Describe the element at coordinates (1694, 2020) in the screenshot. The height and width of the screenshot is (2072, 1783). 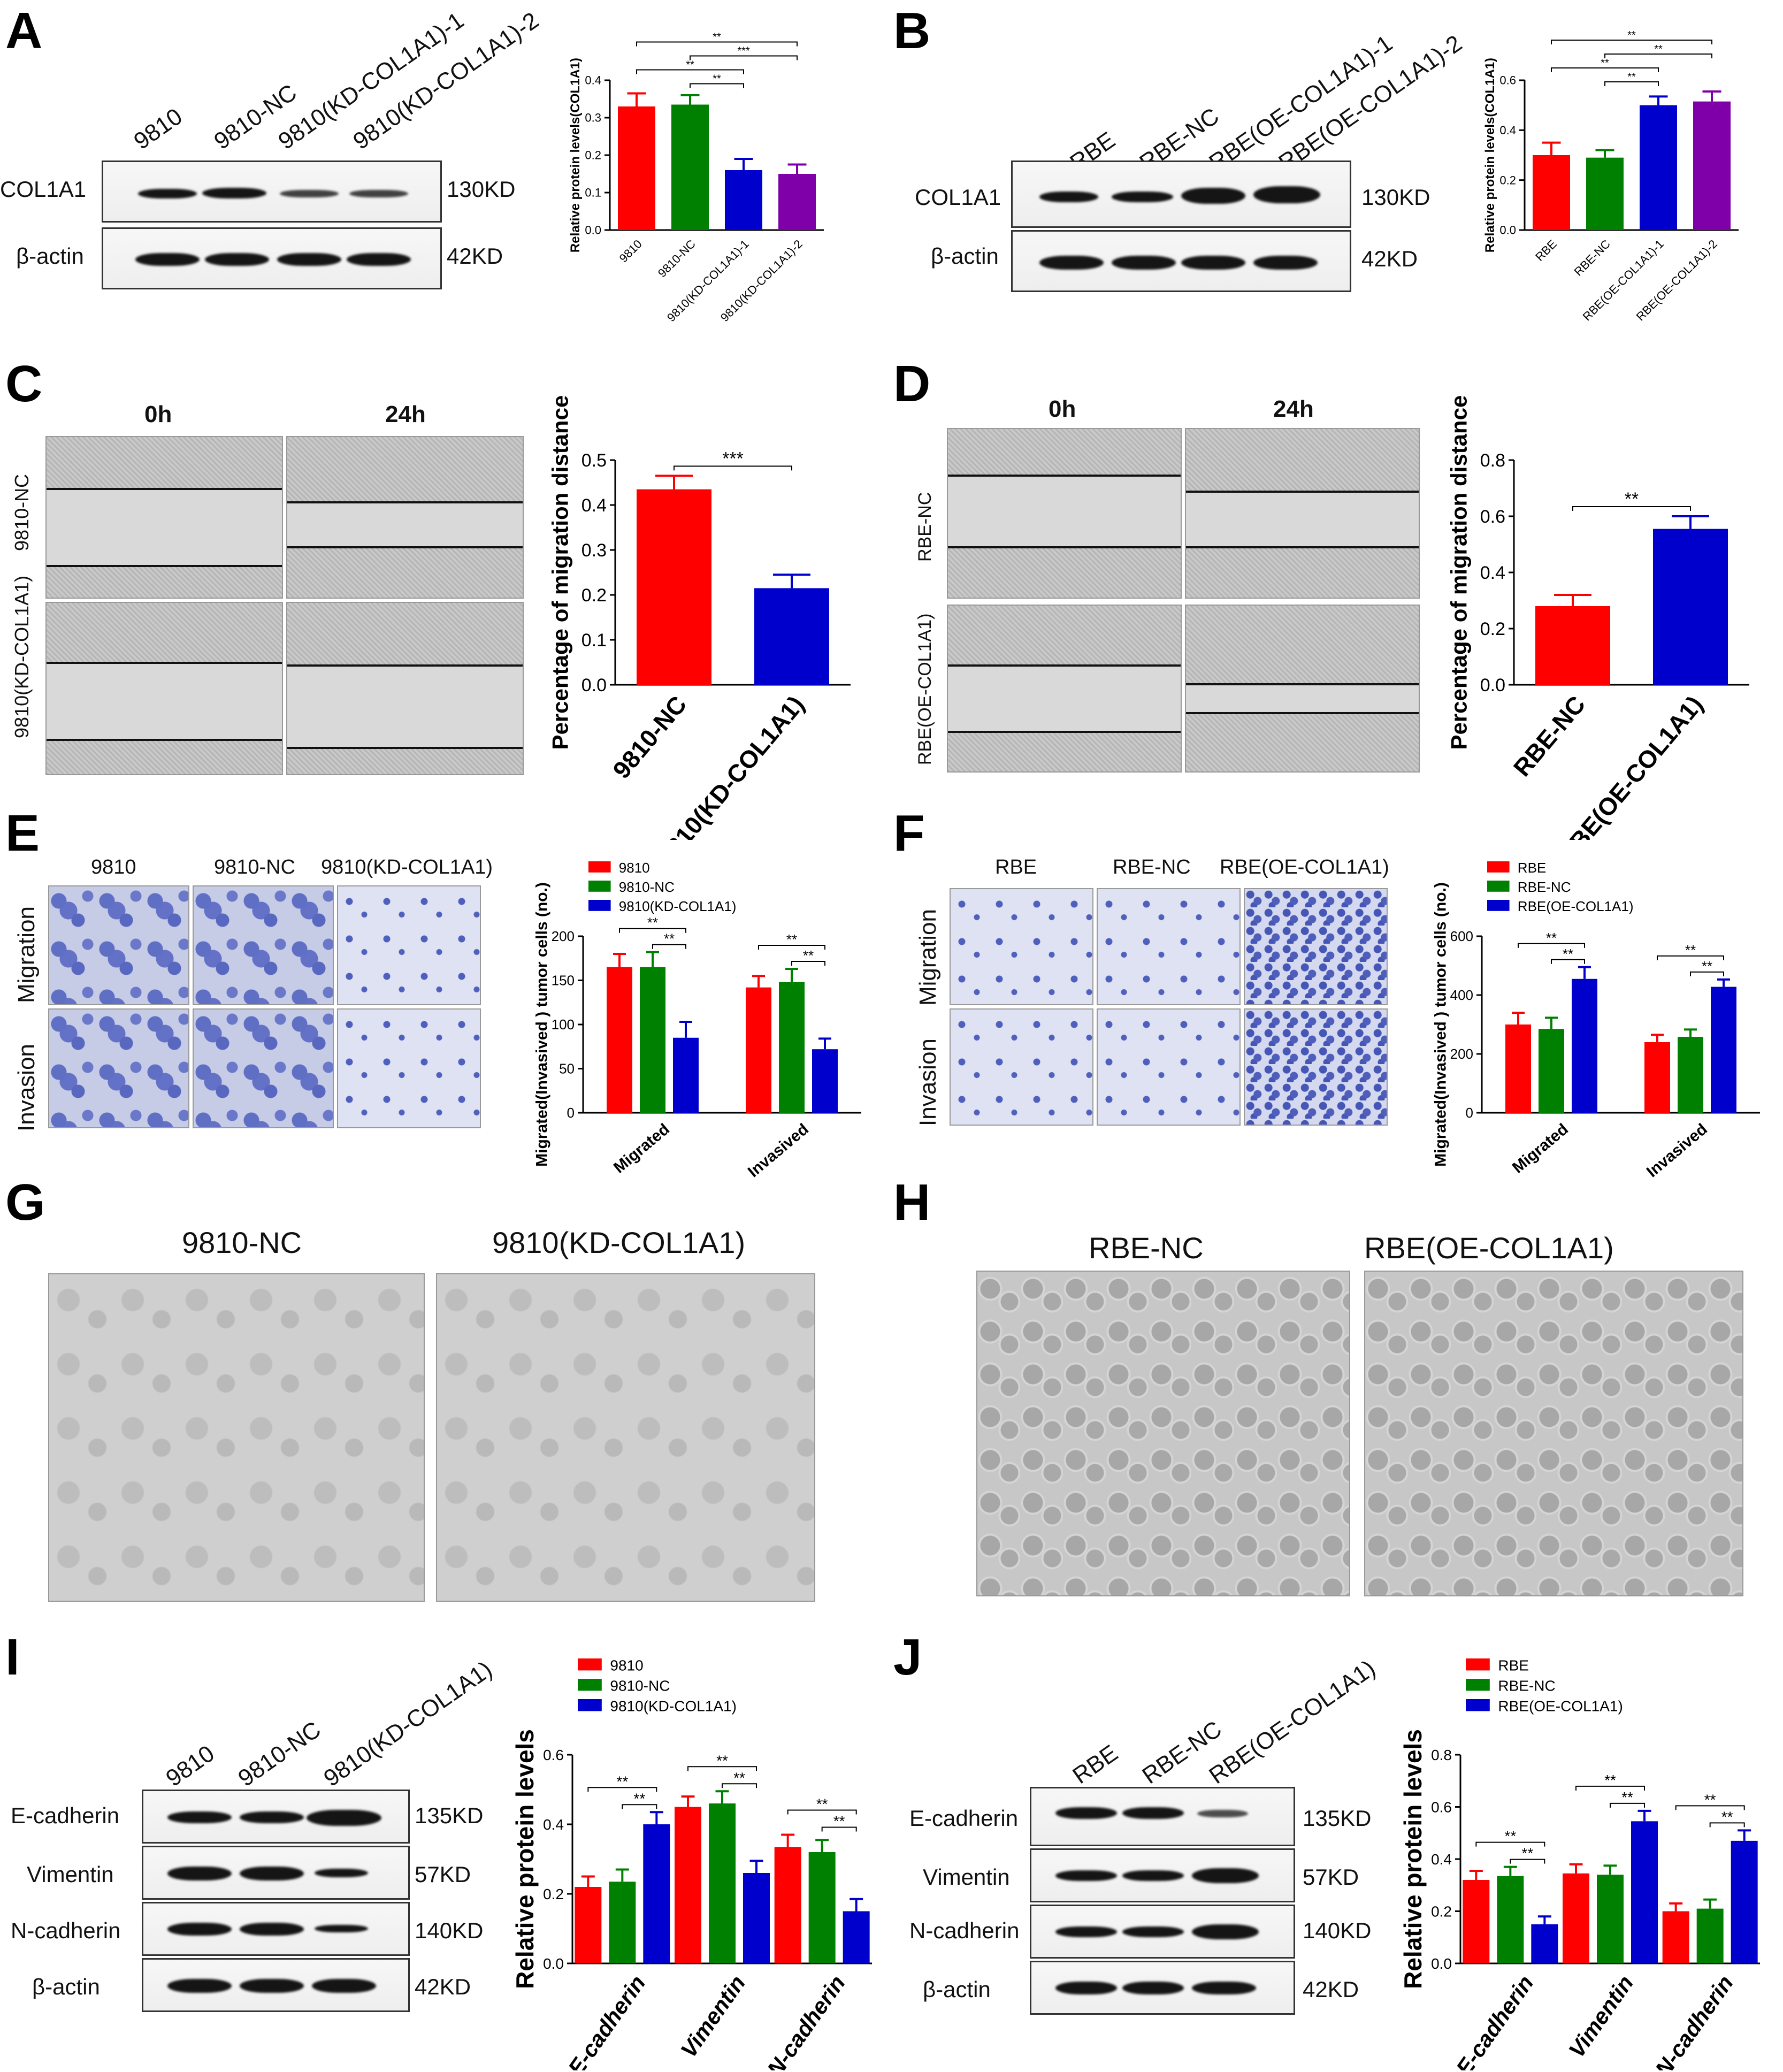
I see `x-tick-label: N-cadherin` at that location.